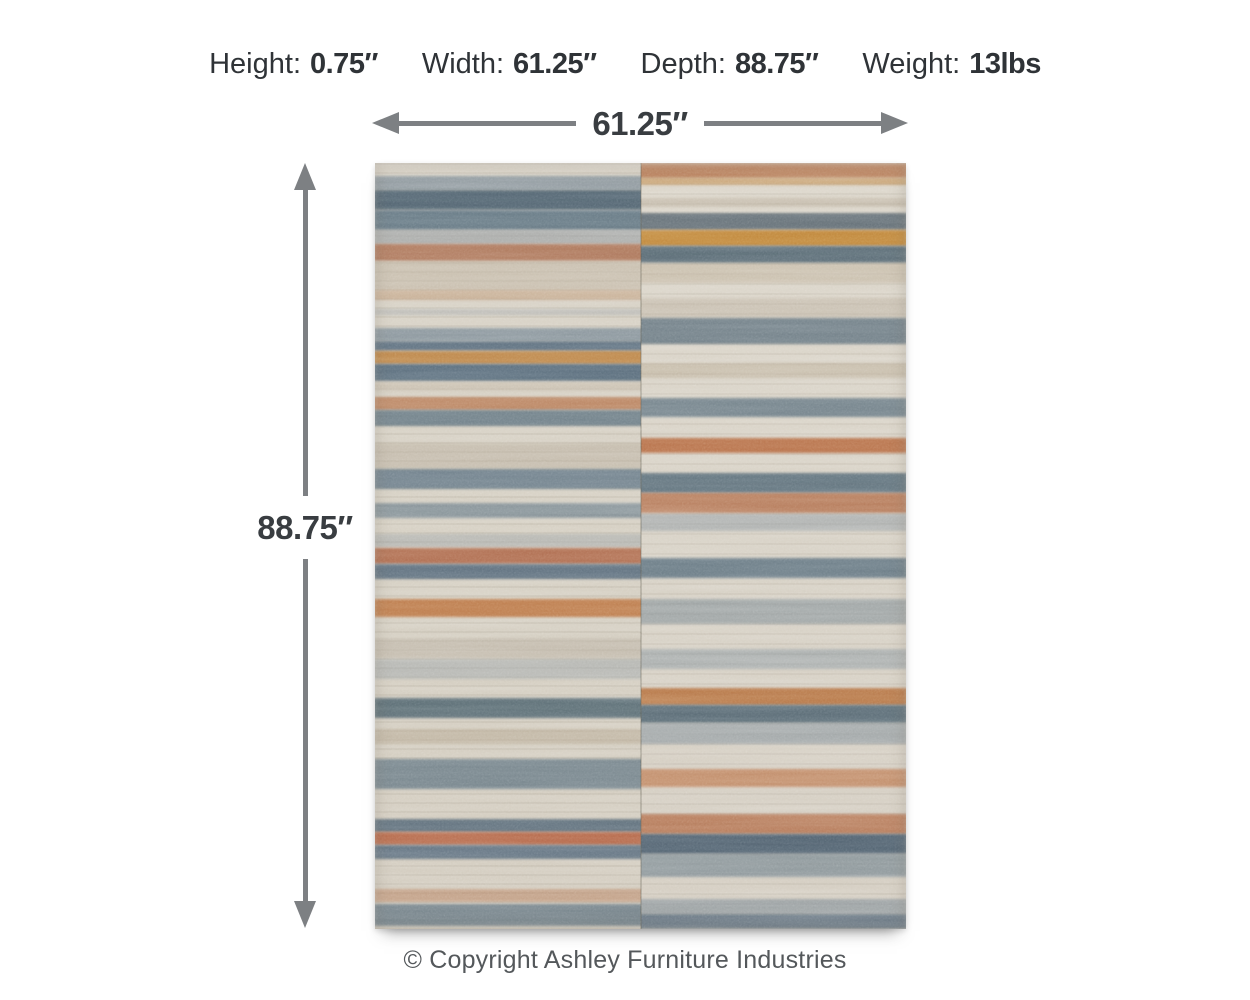 The width and height of the screenshot is (1250, 1000). What do you see at coordinates (776, 64) in the screenshot?
I see `spec-depth-value: 88.75″` at bounding box center [776, 64].